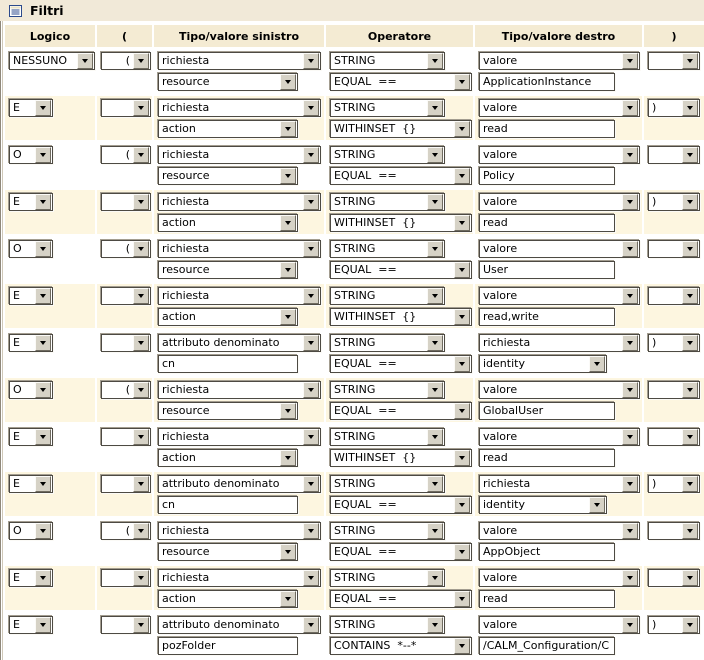  Describe the element at coordinates (126, 155) in the screenshot. I see `open-paren-select: (` at that location.